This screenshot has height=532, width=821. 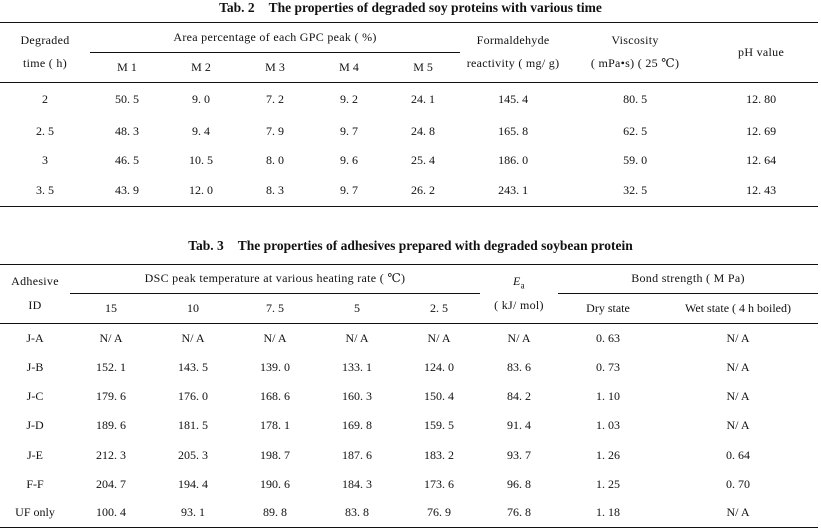 What do you see at coordinates (635, 40) in the screenshot?
I see `table2-header-viscosity-line1: Viscosity` at bounding box center [635, 40].